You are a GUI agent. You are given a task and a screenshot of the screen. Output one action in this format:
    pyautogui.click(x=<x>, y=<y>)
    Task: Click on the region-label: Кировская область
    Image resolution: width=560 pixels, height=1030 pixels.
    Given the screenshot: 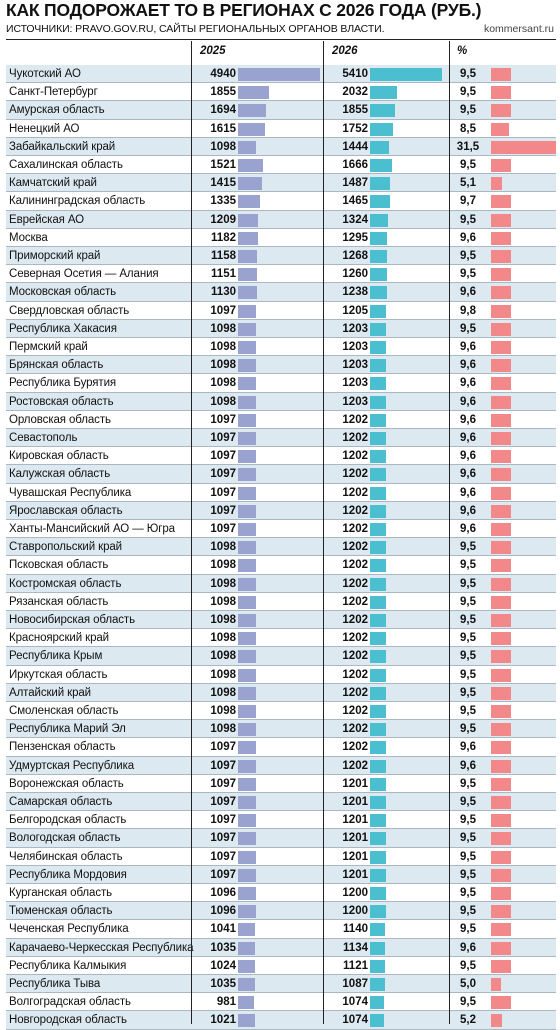 What is the action you would take?
    pyautogui.click(x=59, y=456)
    